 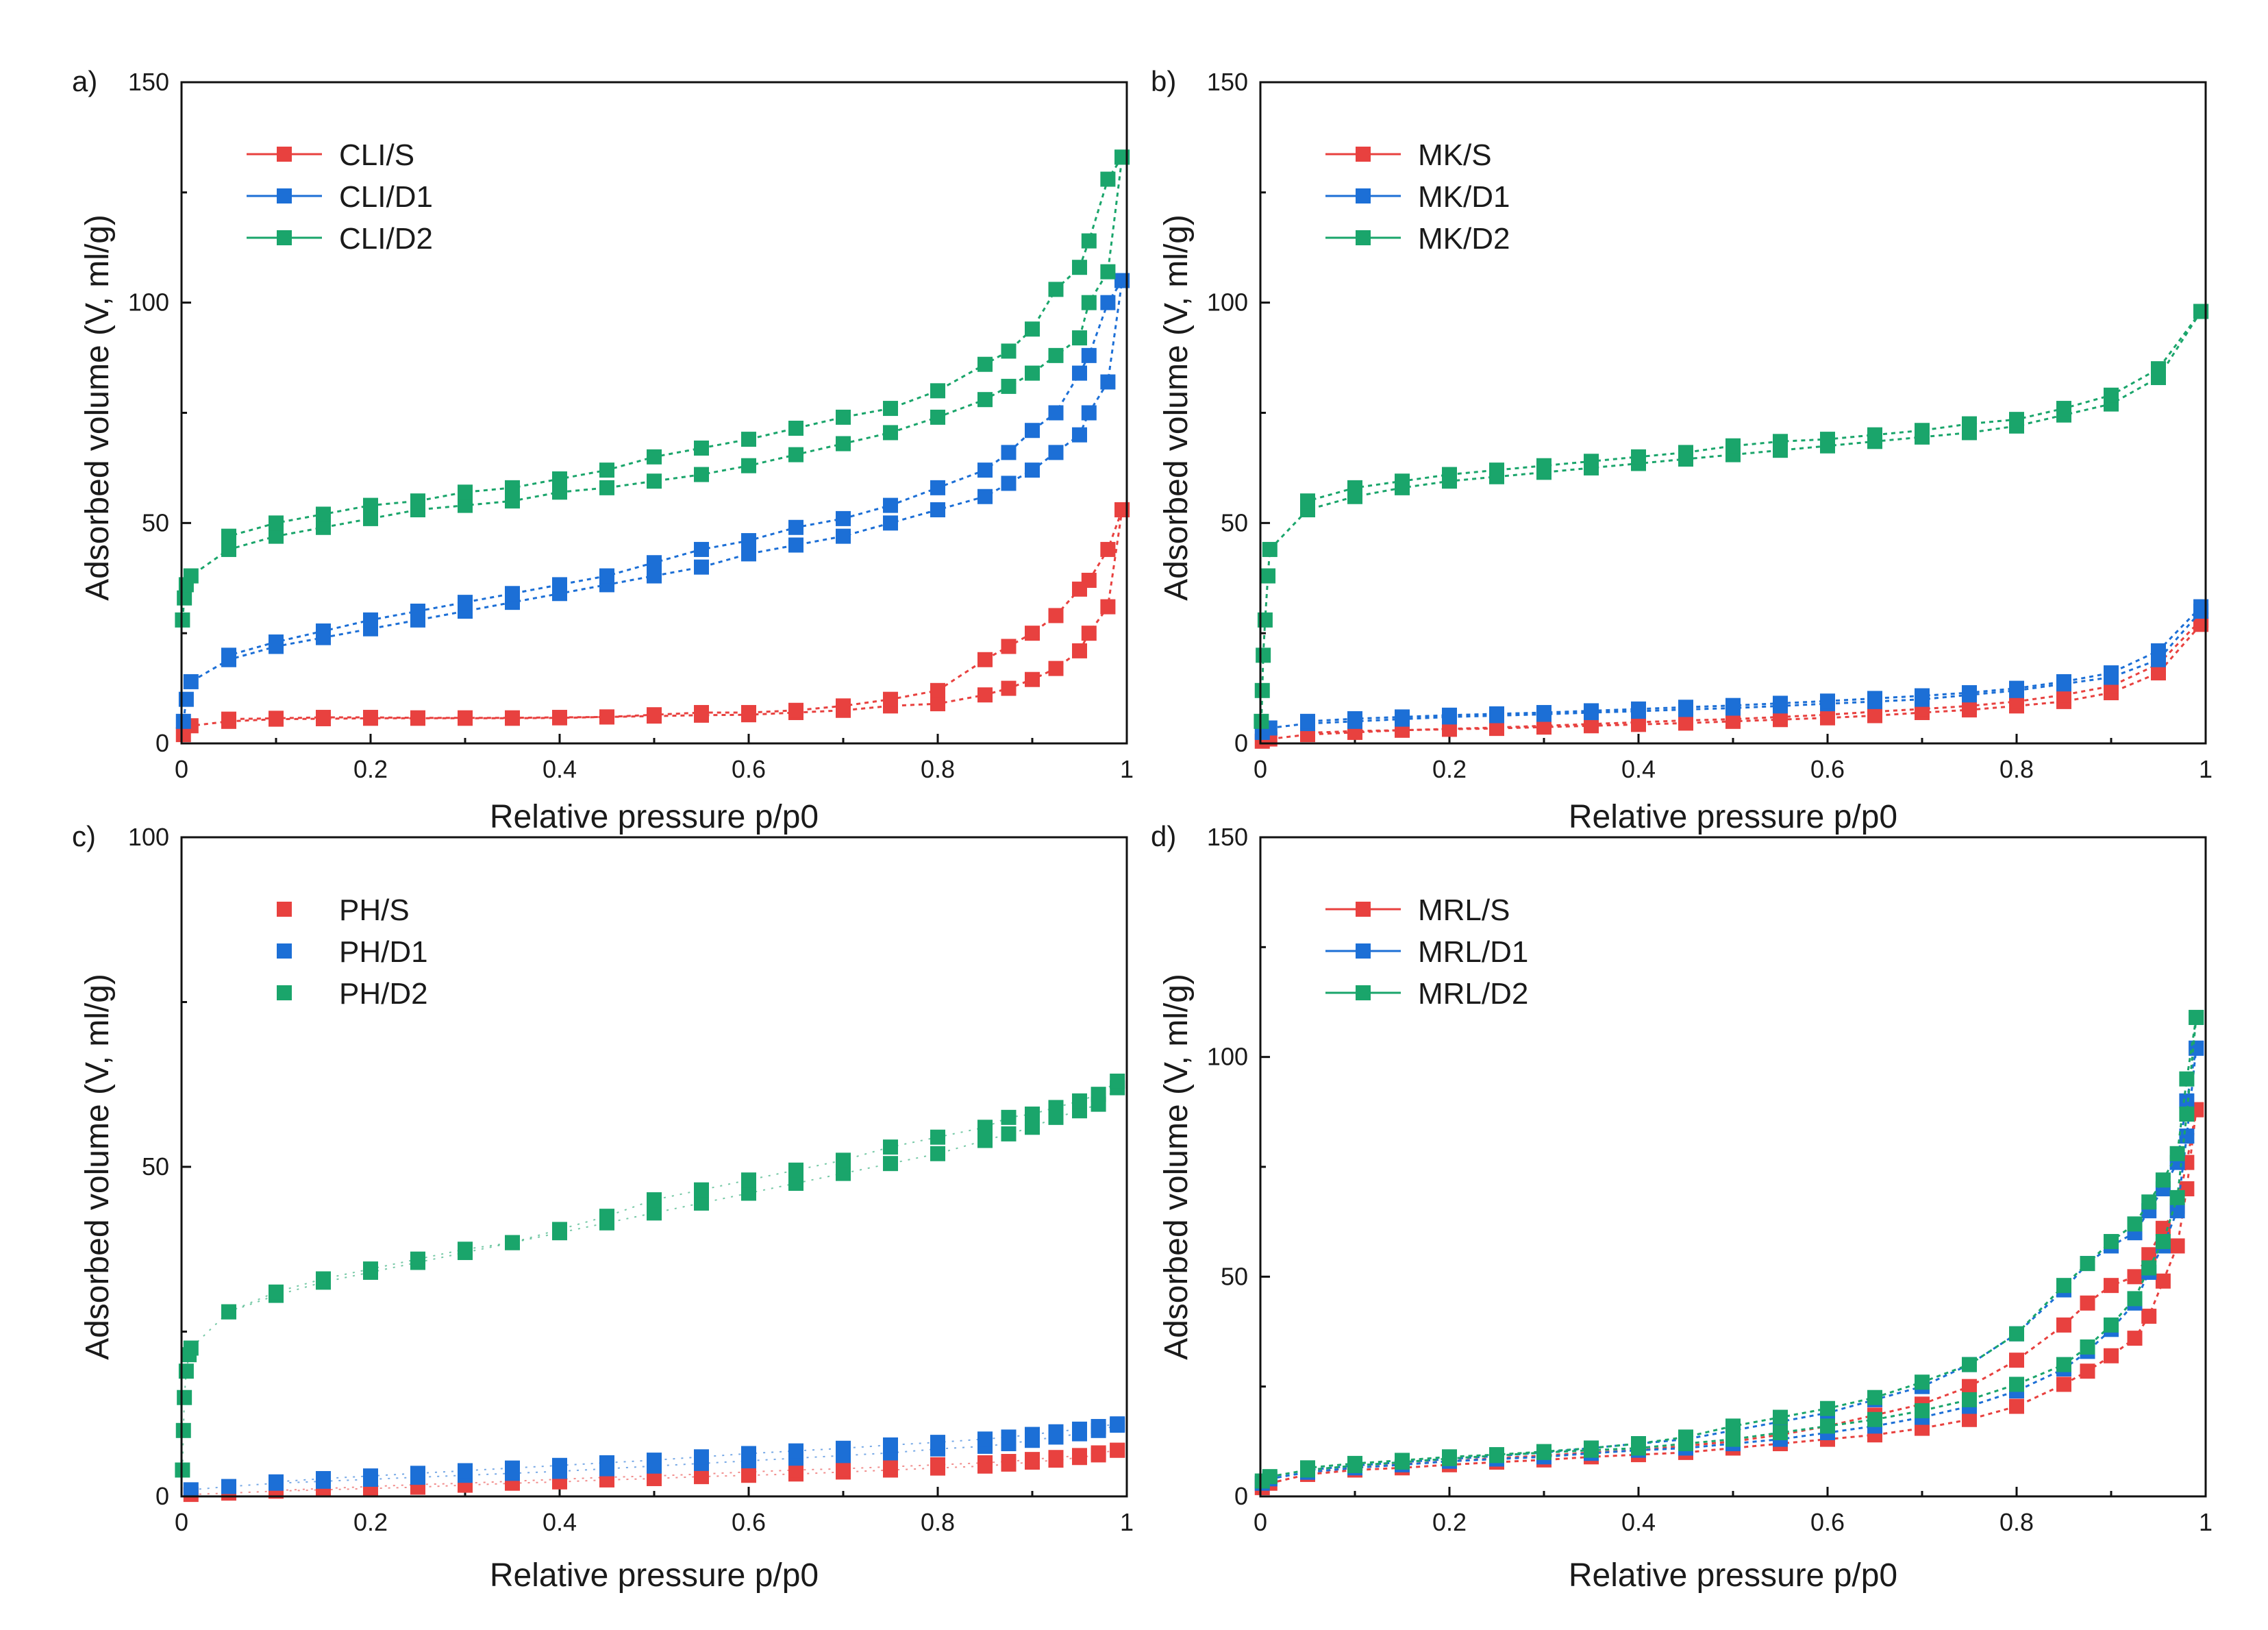 I want to click on series-ph-d1, so click(x=654, y=1457).